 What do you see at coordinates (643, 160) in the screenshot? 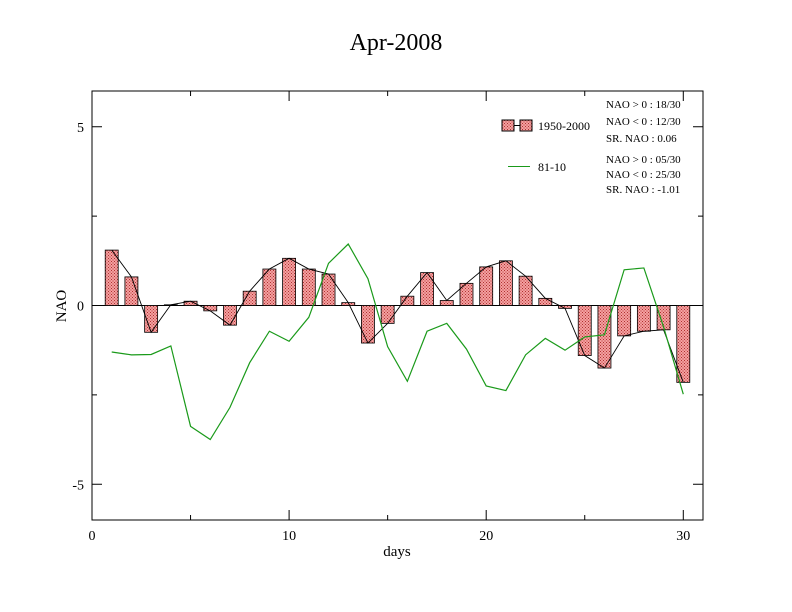
I see `stat-text: NAO > 0 : 05/30` at bounding box center [643, 160].